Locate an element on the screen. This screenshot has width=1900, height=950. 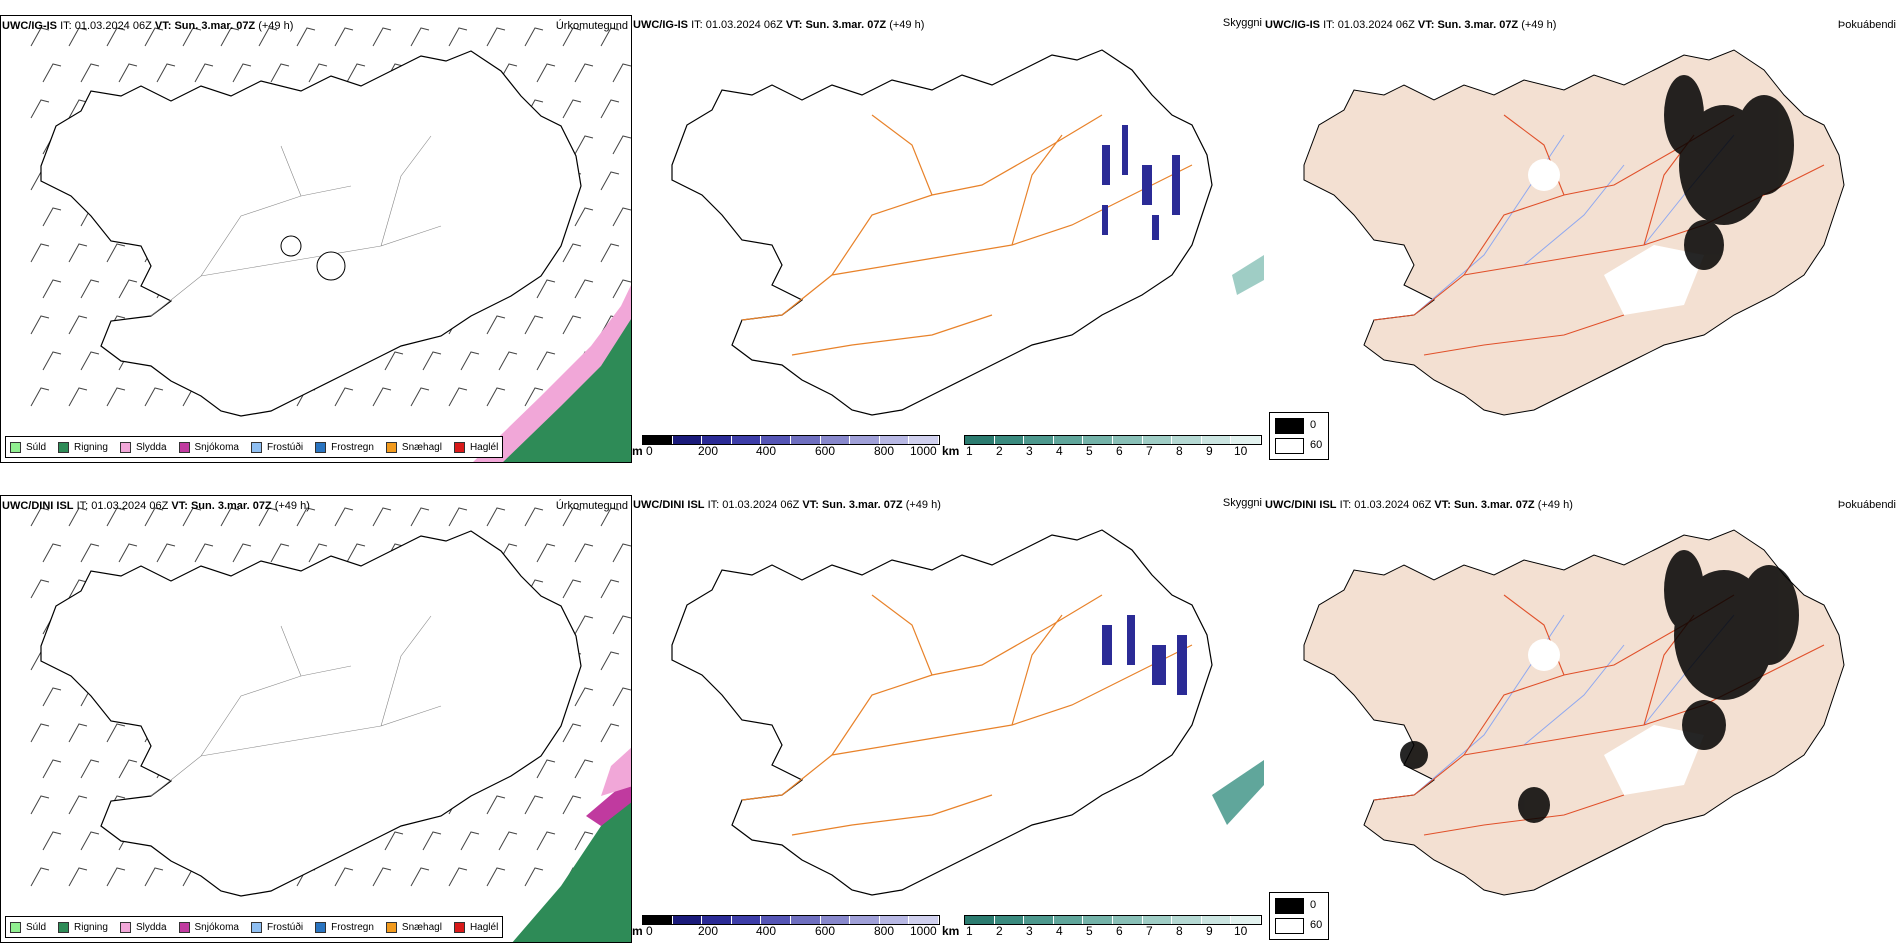
colorbar-tick: 6 is located at coordinates (1119, 451).